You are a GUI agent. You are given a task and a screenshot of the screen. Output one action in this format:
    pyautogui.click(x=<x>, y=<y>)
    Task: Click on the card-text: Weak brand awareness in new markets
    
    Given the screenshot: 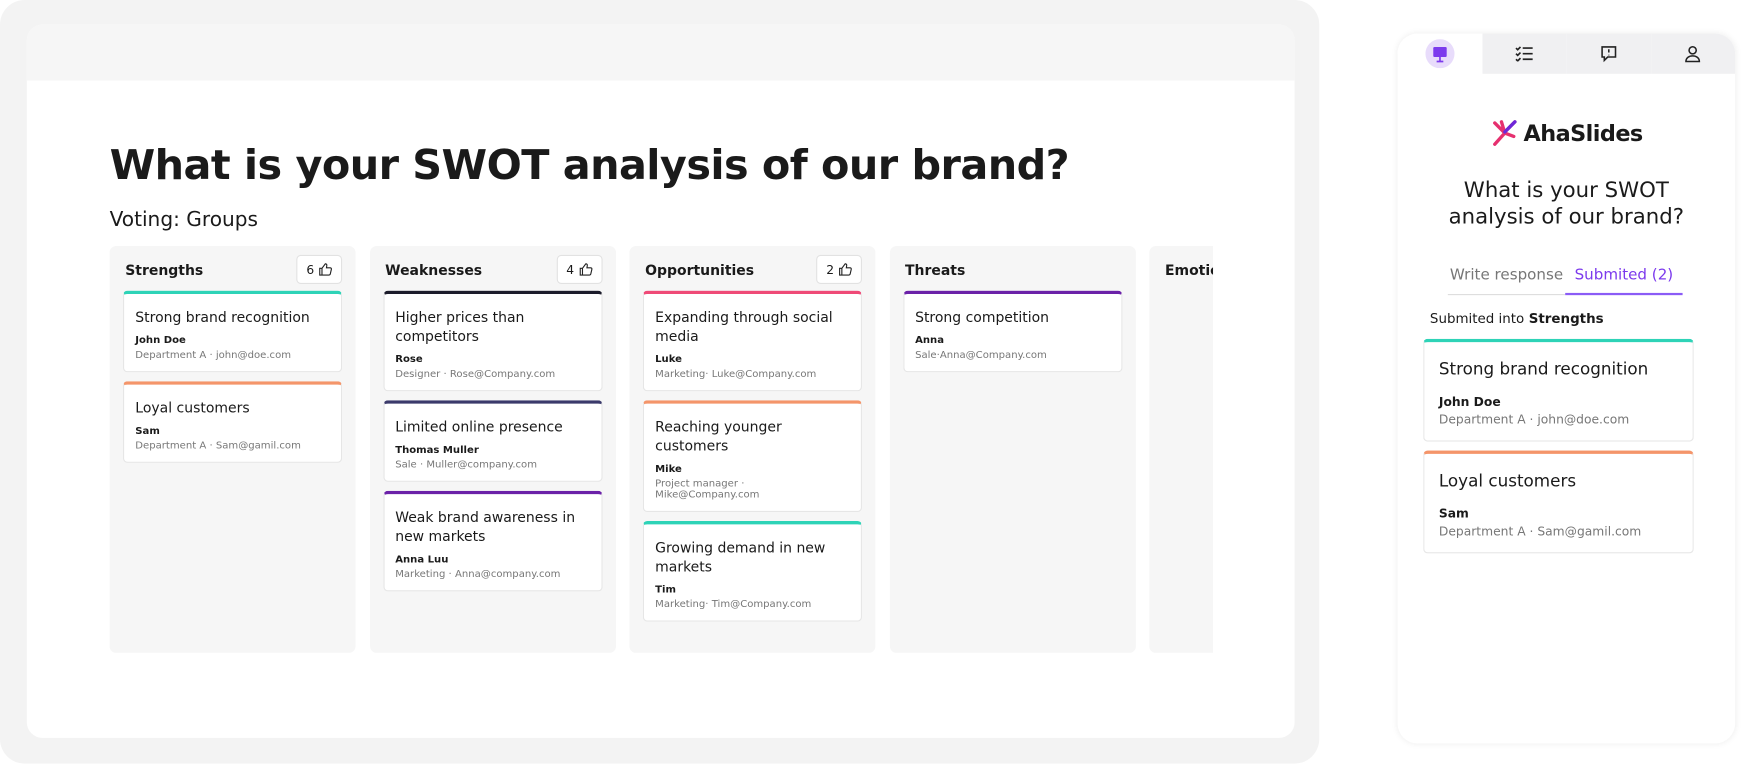 What is the action you would take?
    pyautogui.click(x=485, y=526)
    